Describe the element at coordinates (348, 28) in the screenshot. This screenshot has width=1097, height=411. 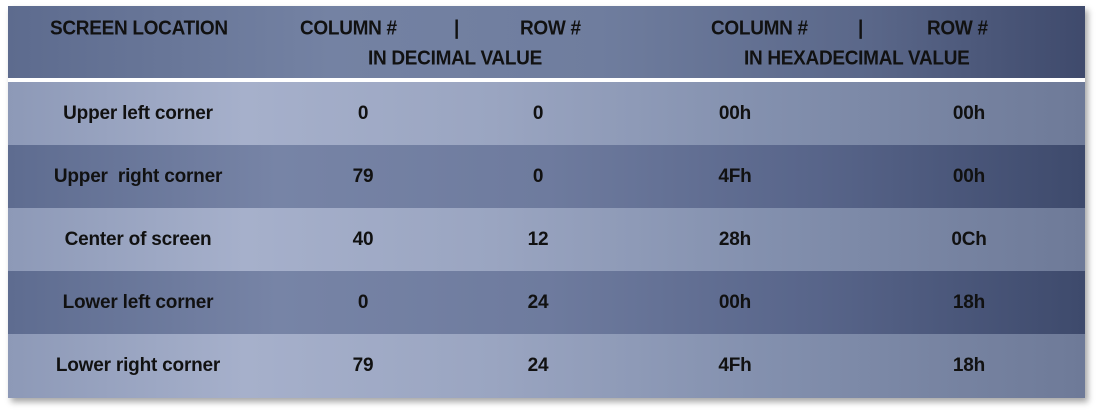
I see `header-decimal-column: COLUMN #` at that location.